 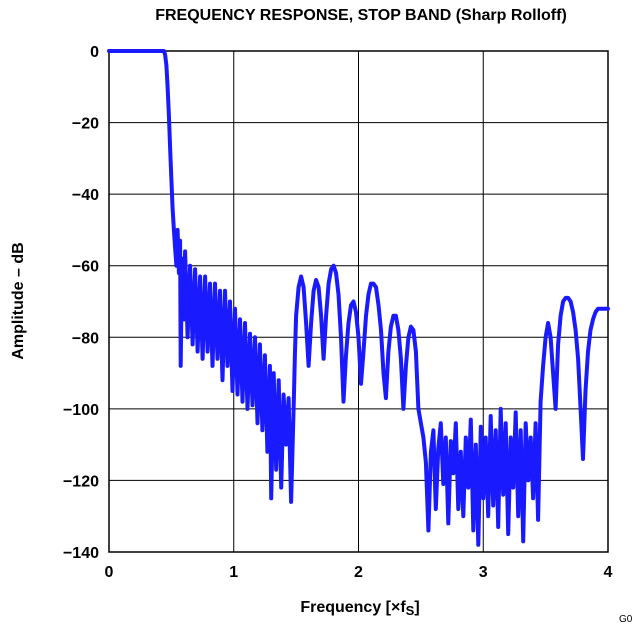 I want to click on x-axis-label-main: Frequency [×f, so click(x=353, y=607).